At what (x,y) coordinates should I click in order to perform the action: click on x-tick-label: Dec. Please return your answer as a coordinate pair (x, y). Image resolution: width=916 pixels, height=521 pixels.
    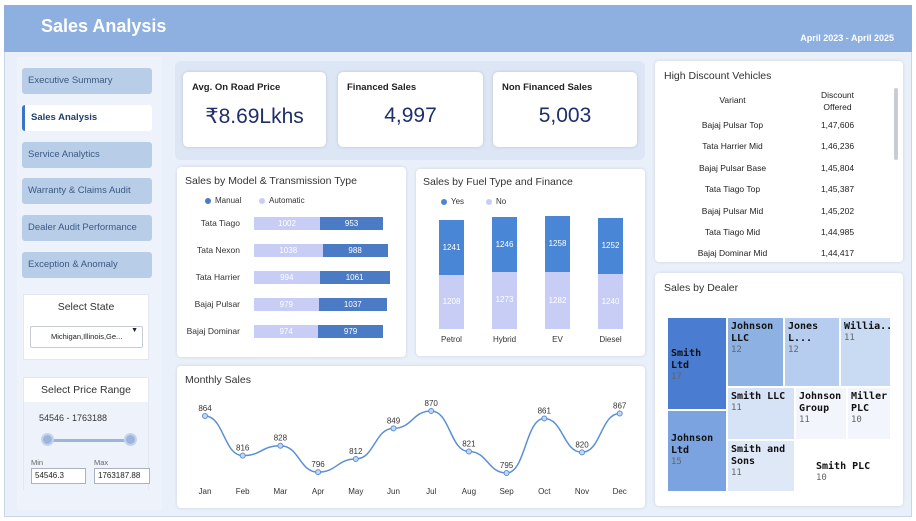
    Looking at the image, I should click on (620, 491).